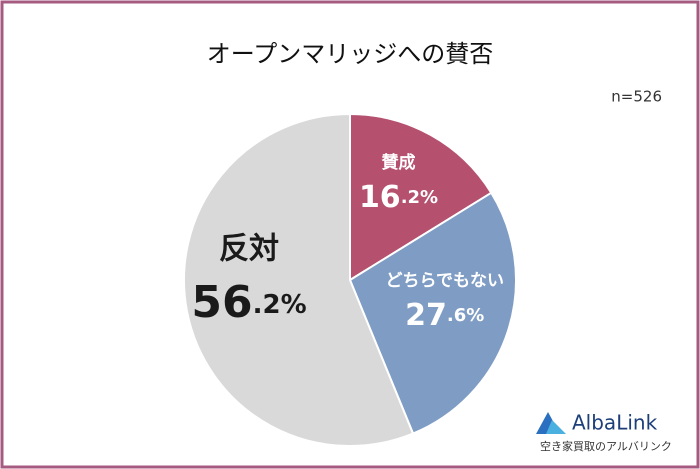 The width and height of the screenshot is (700, 469). Describe the element at coordinates (248, 302) in the screenshot. I see `value-label: 56.2%` at that location.